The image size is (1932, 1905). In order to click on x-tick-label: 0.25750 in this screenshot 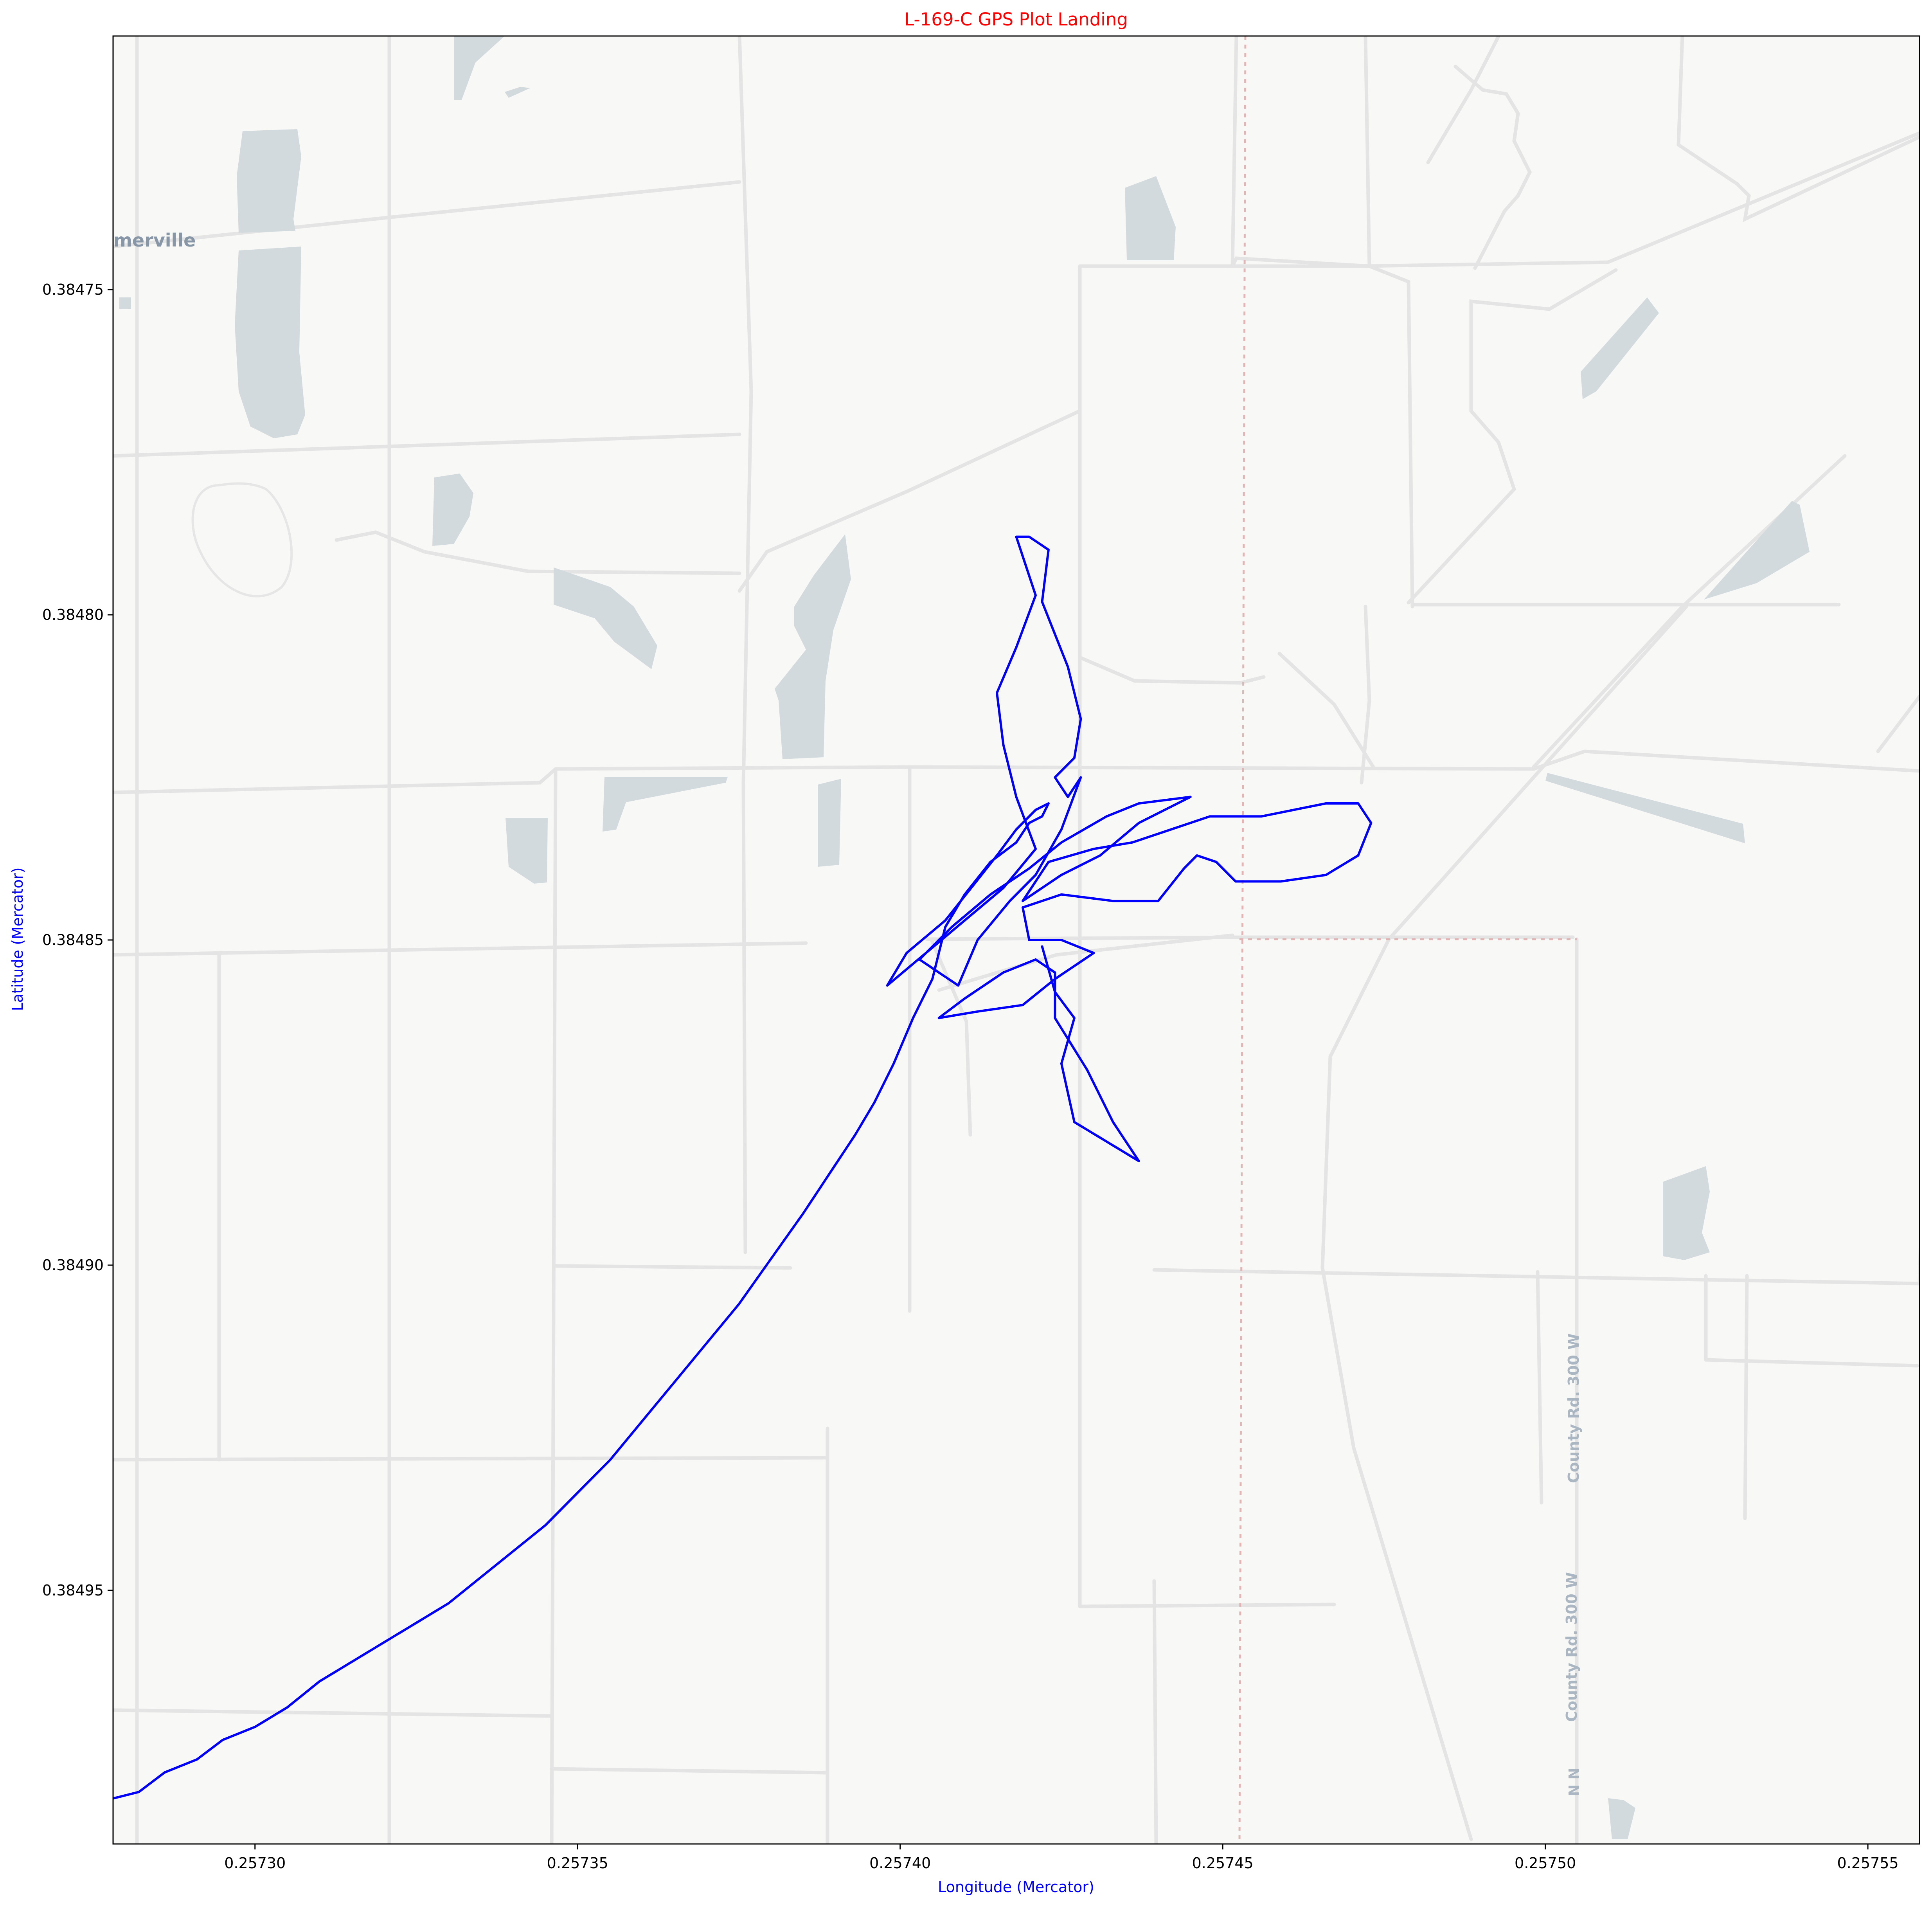, I will do `click(1545, 1863)`.